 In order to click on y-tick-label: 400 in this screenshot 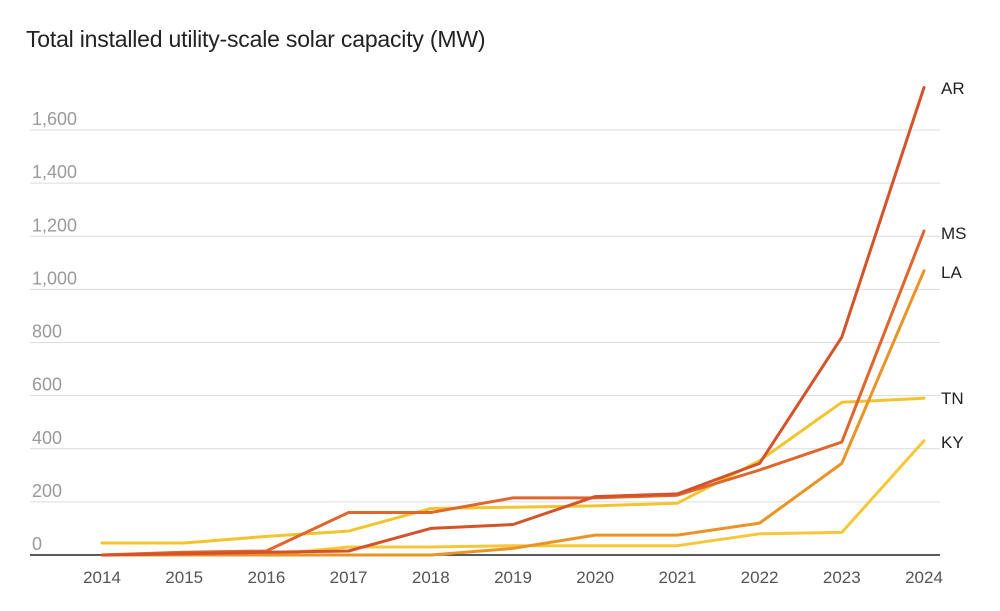, I will do `click(47, 438)`.